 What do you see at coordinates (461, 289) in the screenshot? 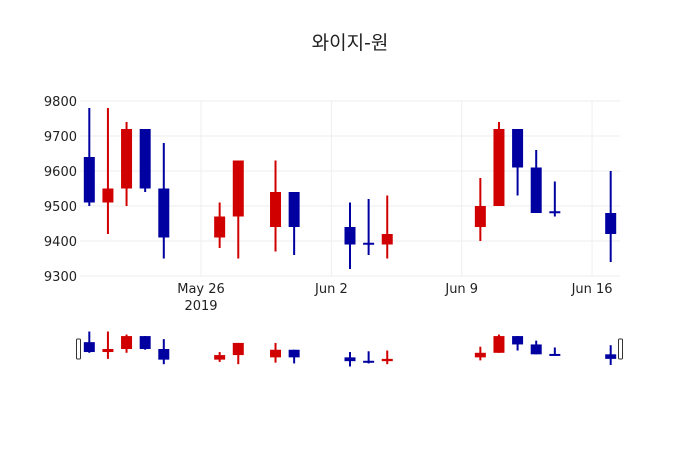
I see `x-tick-label: Jun 9` at bounding box center [461, 289].